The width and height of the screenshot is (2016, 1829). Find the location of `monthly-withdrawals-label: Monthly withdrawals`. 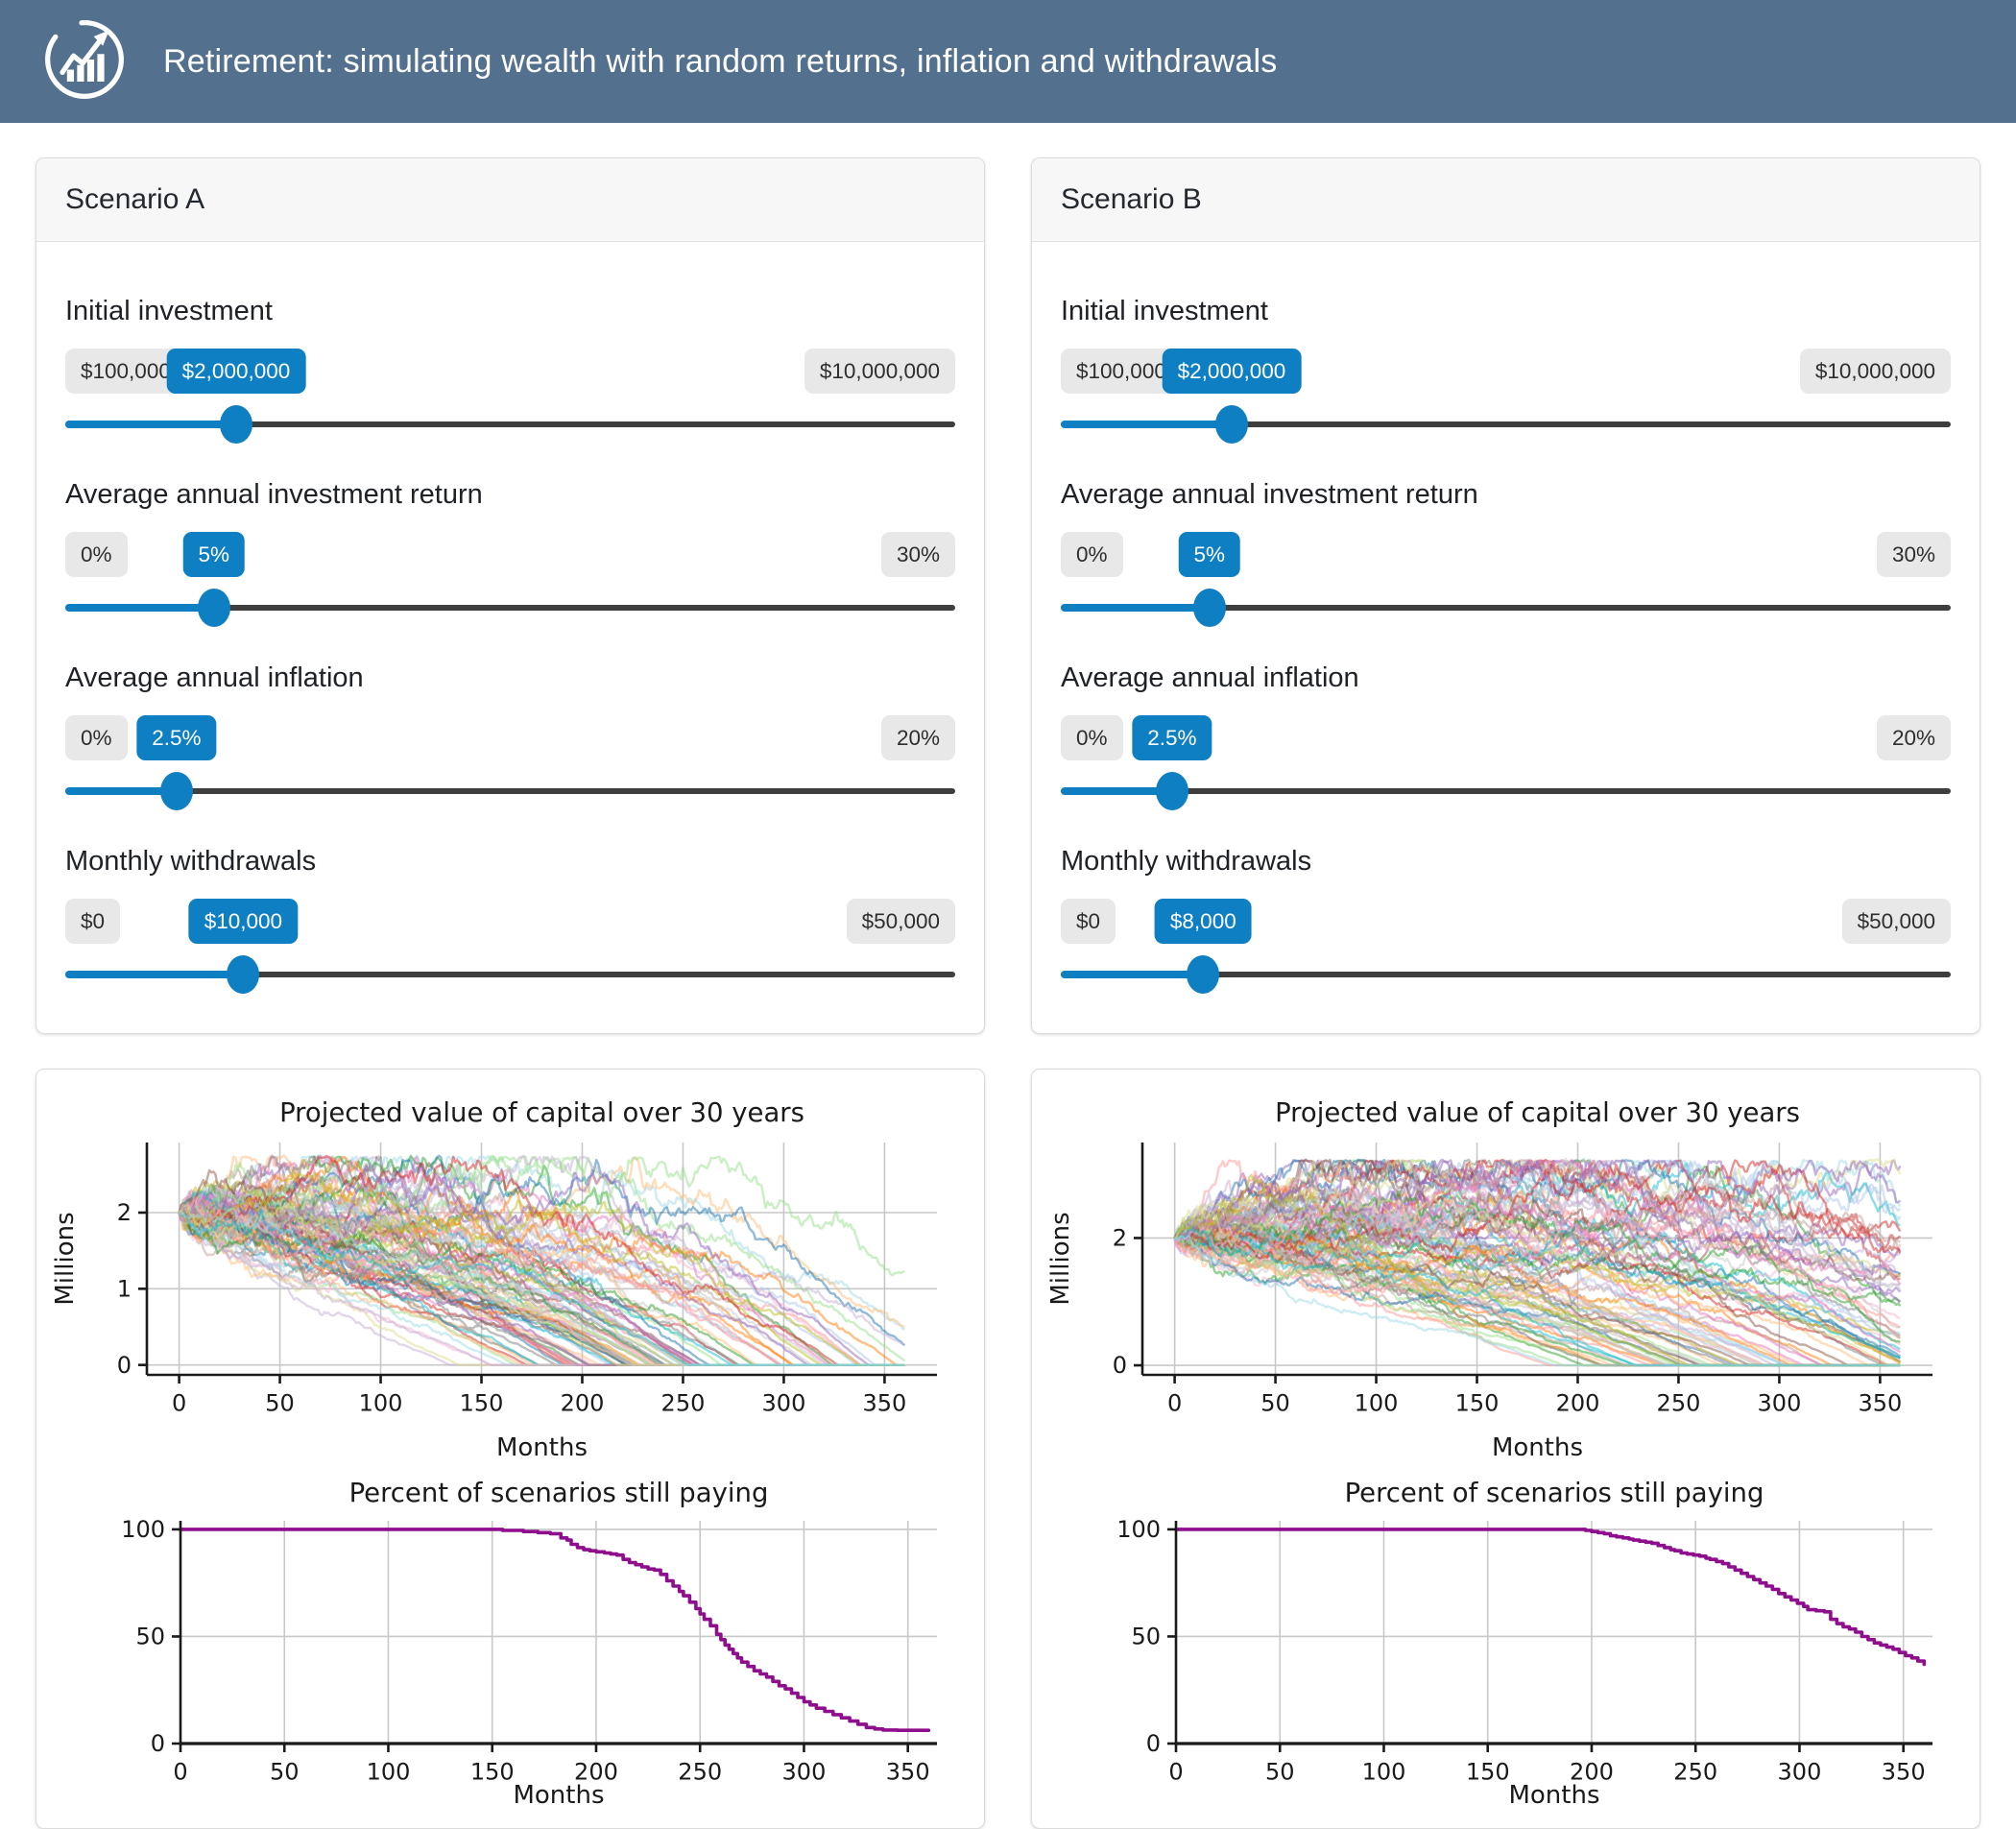

monthly-withdrawals-label: Monthly withdrawals is located at coordinates (191, 861).